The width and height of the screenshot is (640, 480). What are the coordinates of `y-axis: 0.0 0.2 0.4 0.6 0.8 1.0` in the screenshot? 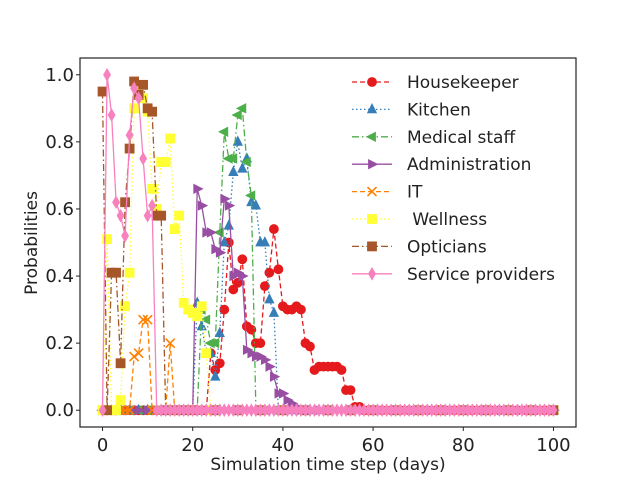 It's located at (62, 243).